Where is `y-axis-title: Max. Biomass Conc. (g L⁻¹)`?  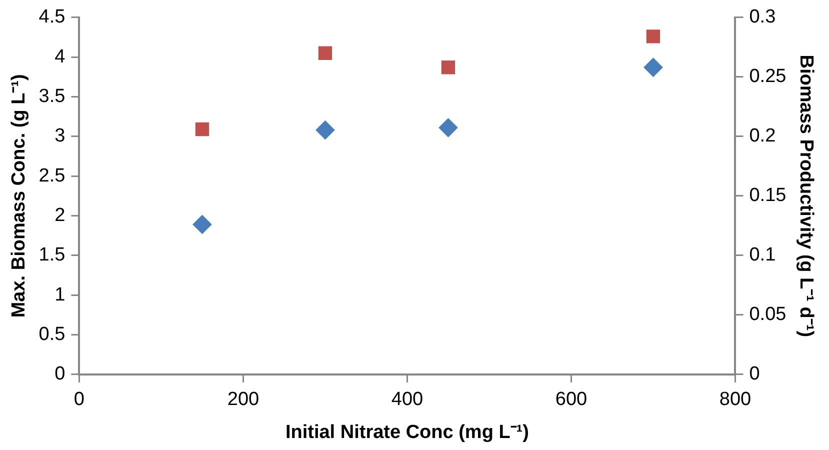
y-axis-title: Max. Biomass Conc. (g L⁻¹) is located at coordinates (19, 196).